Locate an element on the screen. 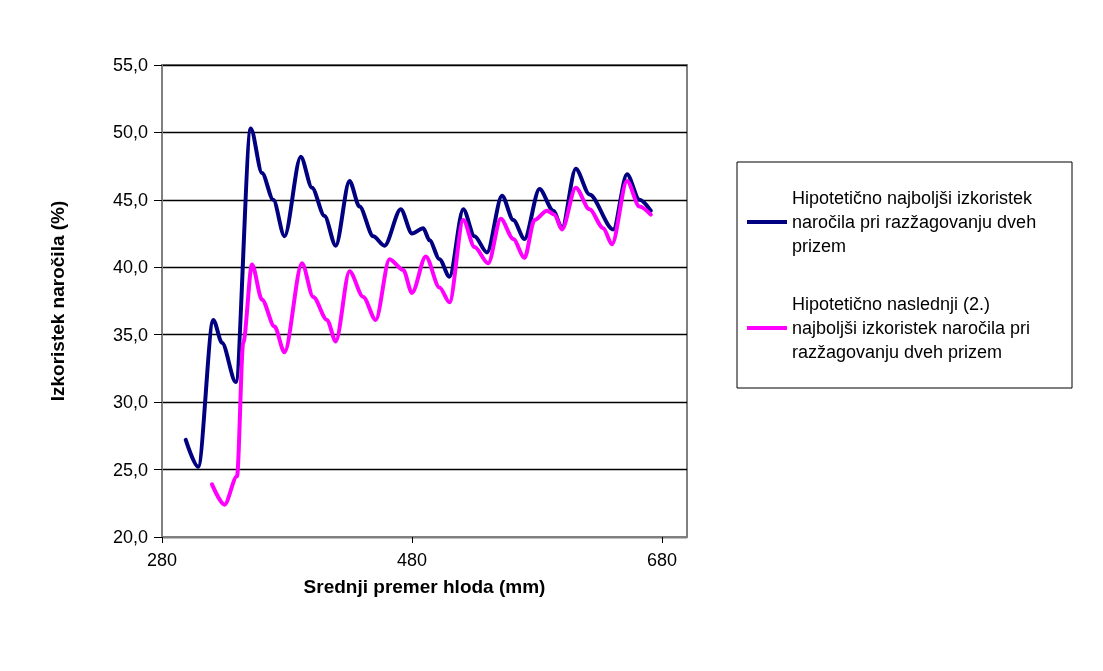 The image size is (1103, 671). y-tick-label: 50,0 is located at coordinates (130, 132).